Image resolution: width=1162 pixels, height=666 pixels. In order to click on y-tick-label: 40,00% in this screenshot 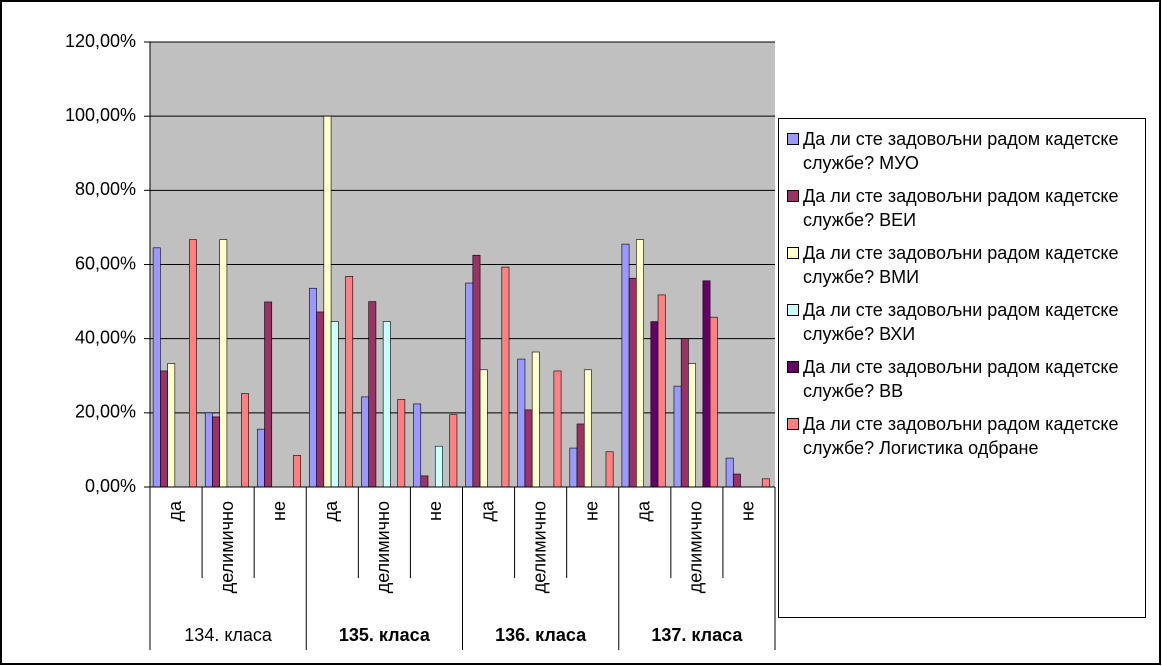, I will do `click(105, 337)`.